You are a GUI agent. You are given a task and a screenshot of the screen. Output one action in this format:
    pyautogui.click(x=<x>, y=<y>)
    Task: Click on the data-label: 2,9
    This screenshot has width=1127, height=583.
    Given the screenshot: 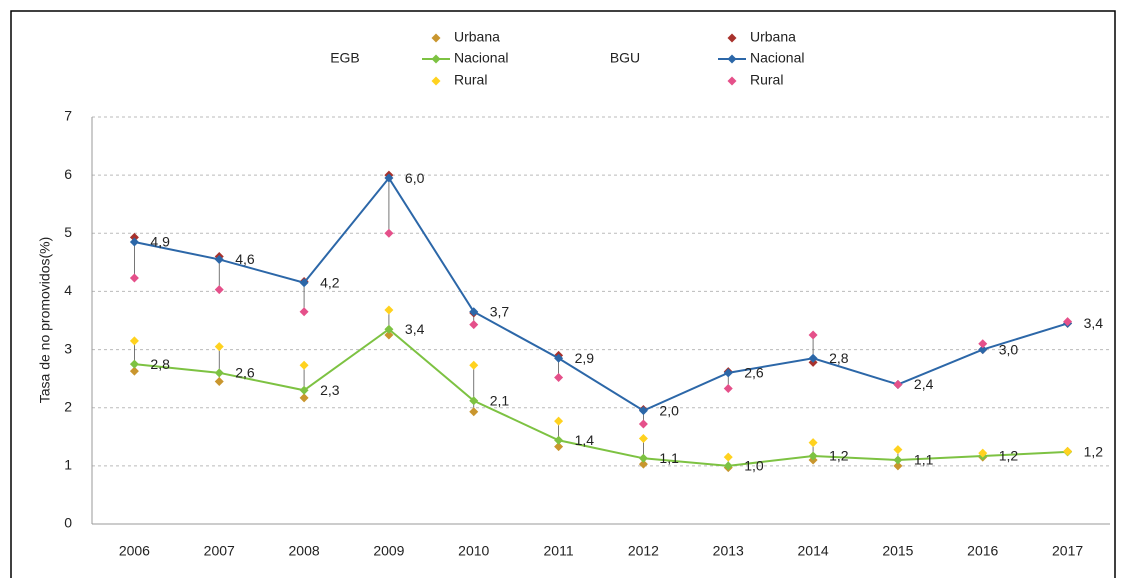 What is the action you would take?
    pyautogui.click(x=585, y=358)
    